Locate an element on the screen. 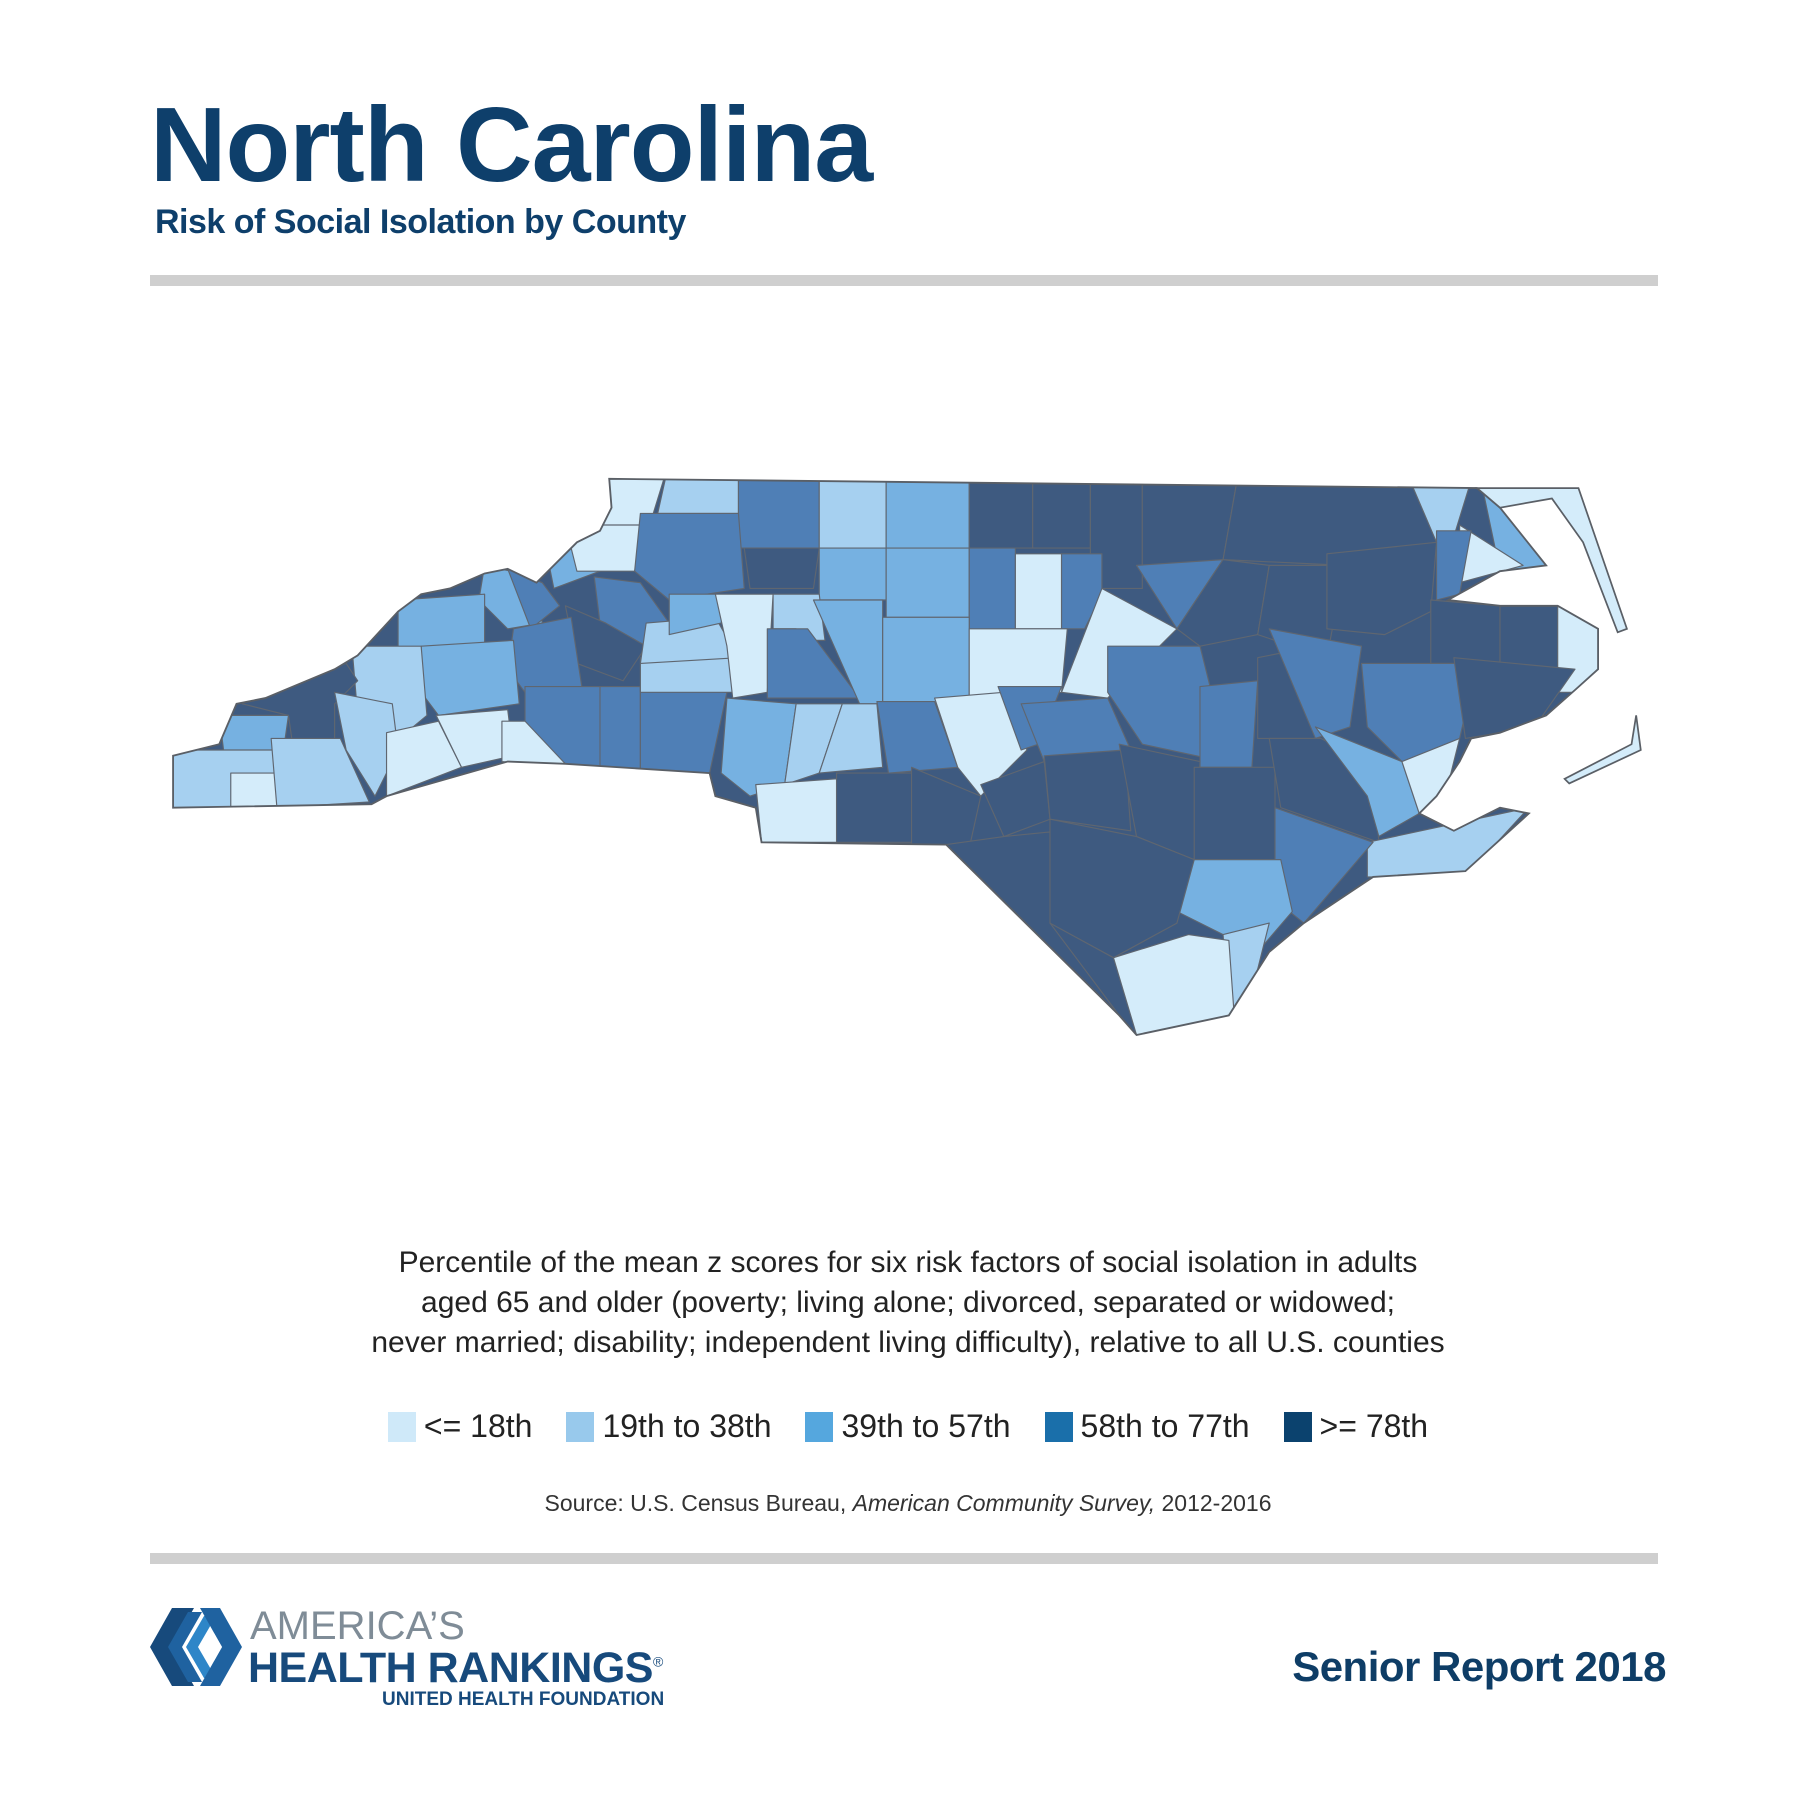  report-title: Senior Report 2018 is located at coordinates (1479, 1666).